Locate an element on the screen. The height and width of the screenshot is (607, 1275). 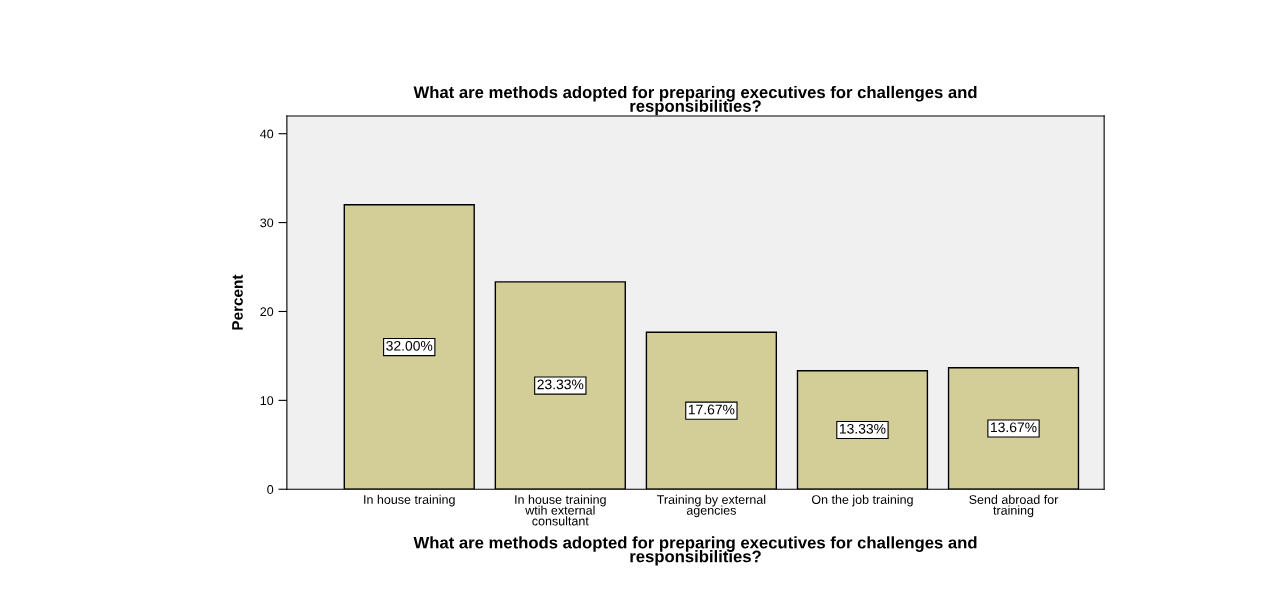
y-axis-title: Percent is located at coordinates (237, 302).